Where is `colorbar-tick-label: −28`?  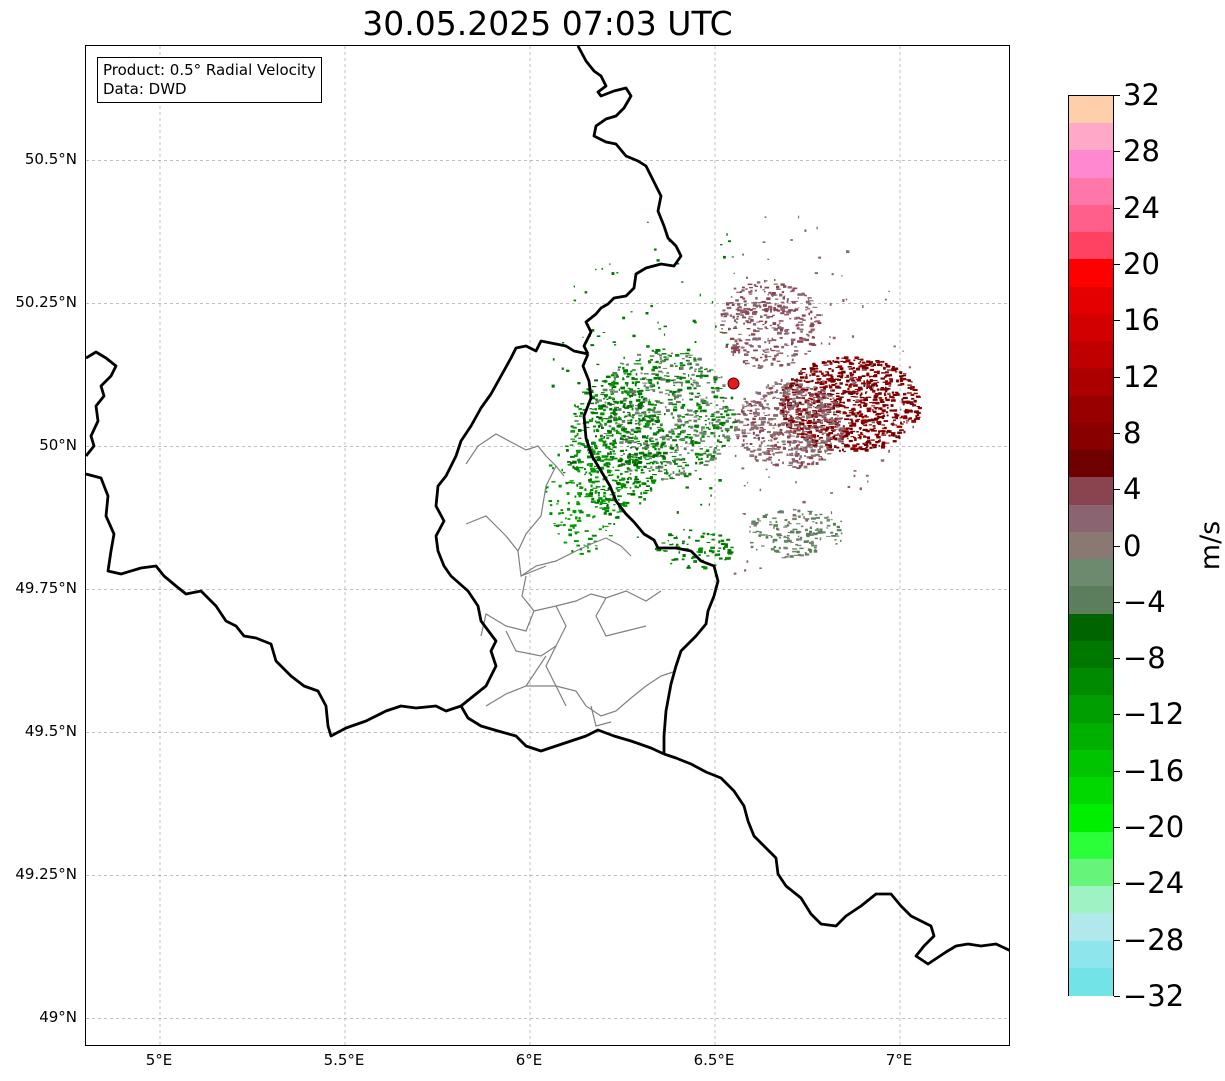
colorbar-tick-label: −28 is located at coordinates (1154, 939).